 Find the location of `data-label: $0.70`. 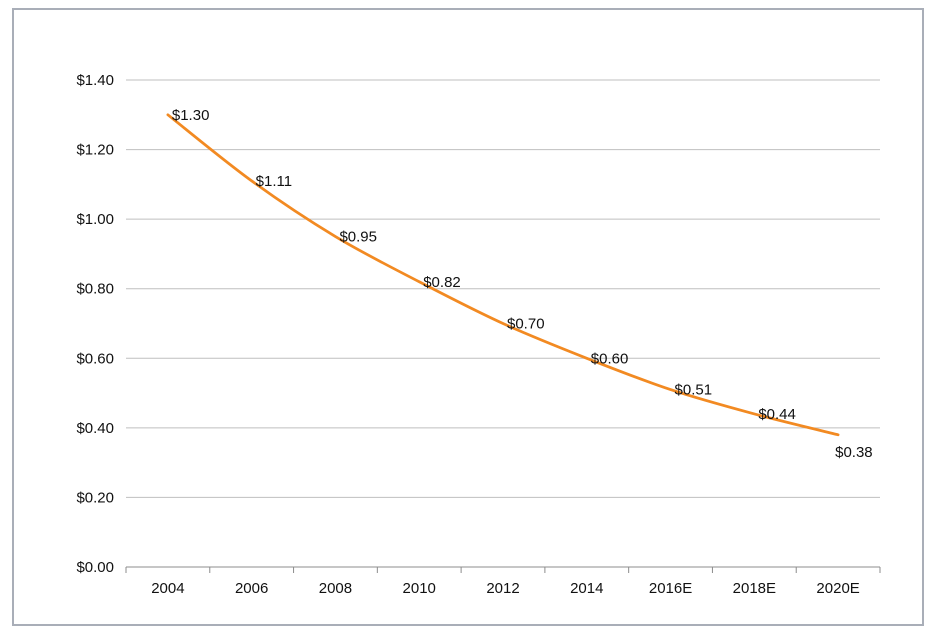

data-label: $0.70 is located at coordinates (526, 324).